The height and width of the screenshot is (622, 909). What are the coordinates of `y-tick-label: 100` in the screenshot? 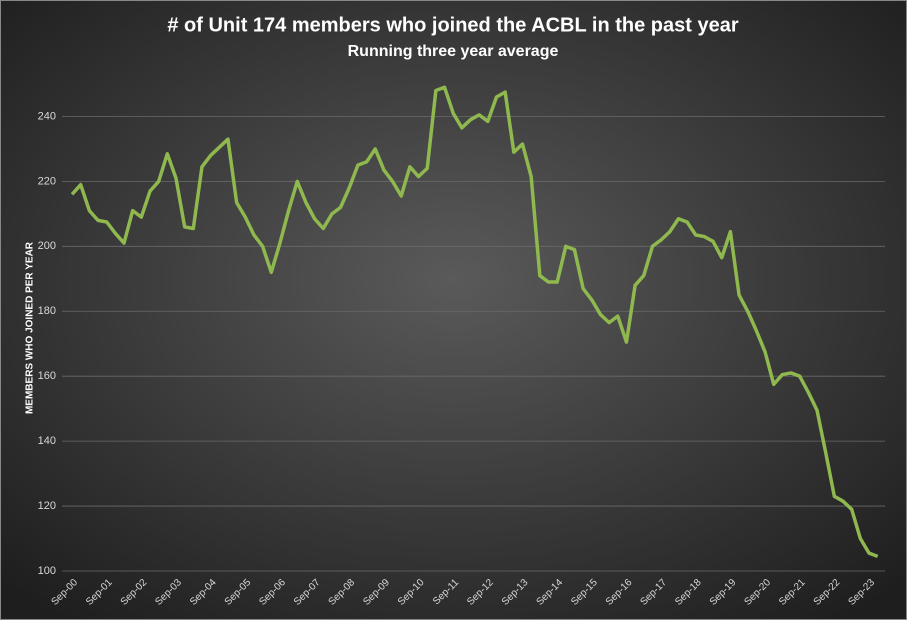 It's located at (47, 571).